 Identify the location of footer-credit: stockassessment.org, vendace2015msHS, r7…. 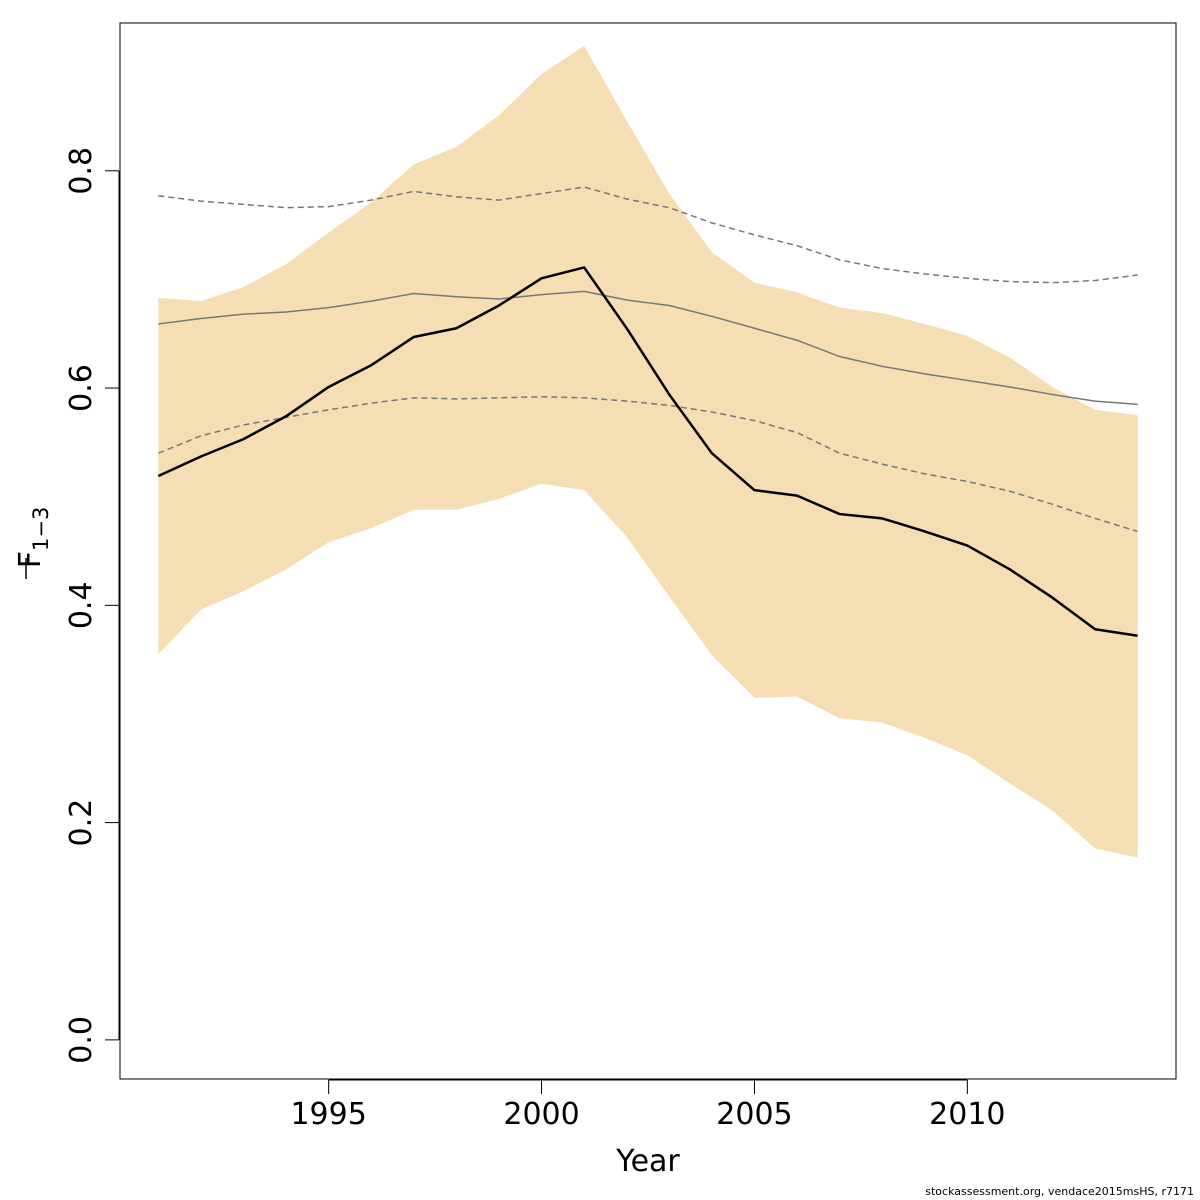
(1059, 1191).